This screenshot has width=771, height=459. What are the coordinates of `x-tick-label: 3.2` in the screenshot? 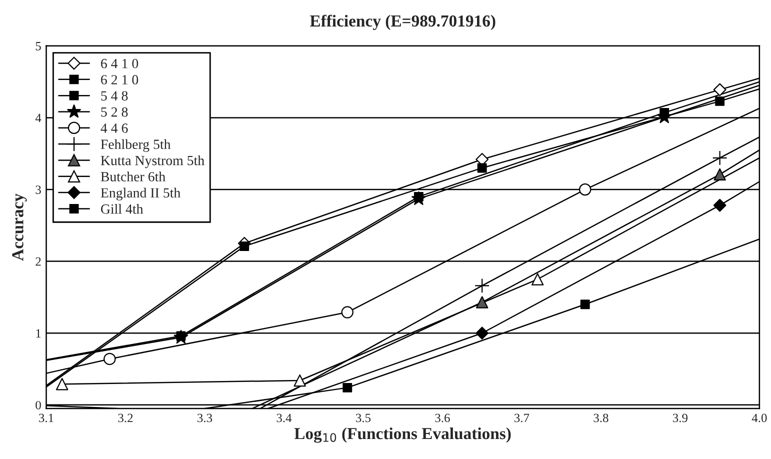 It's located at (125, 418).